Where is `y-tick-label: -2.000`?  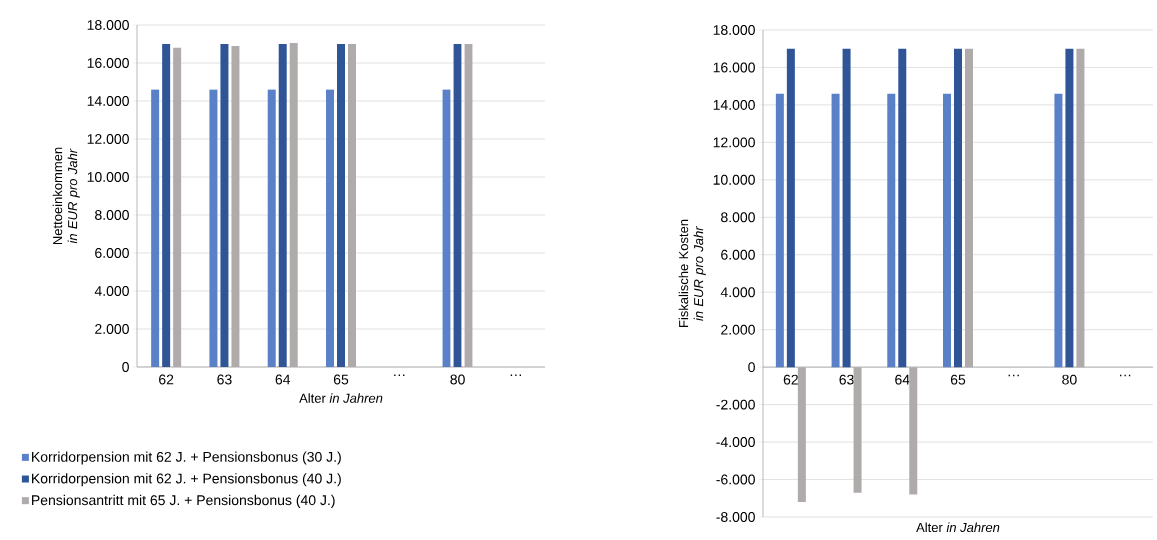
y-tick-label: -2.000 is located at coordinates (735, 404).